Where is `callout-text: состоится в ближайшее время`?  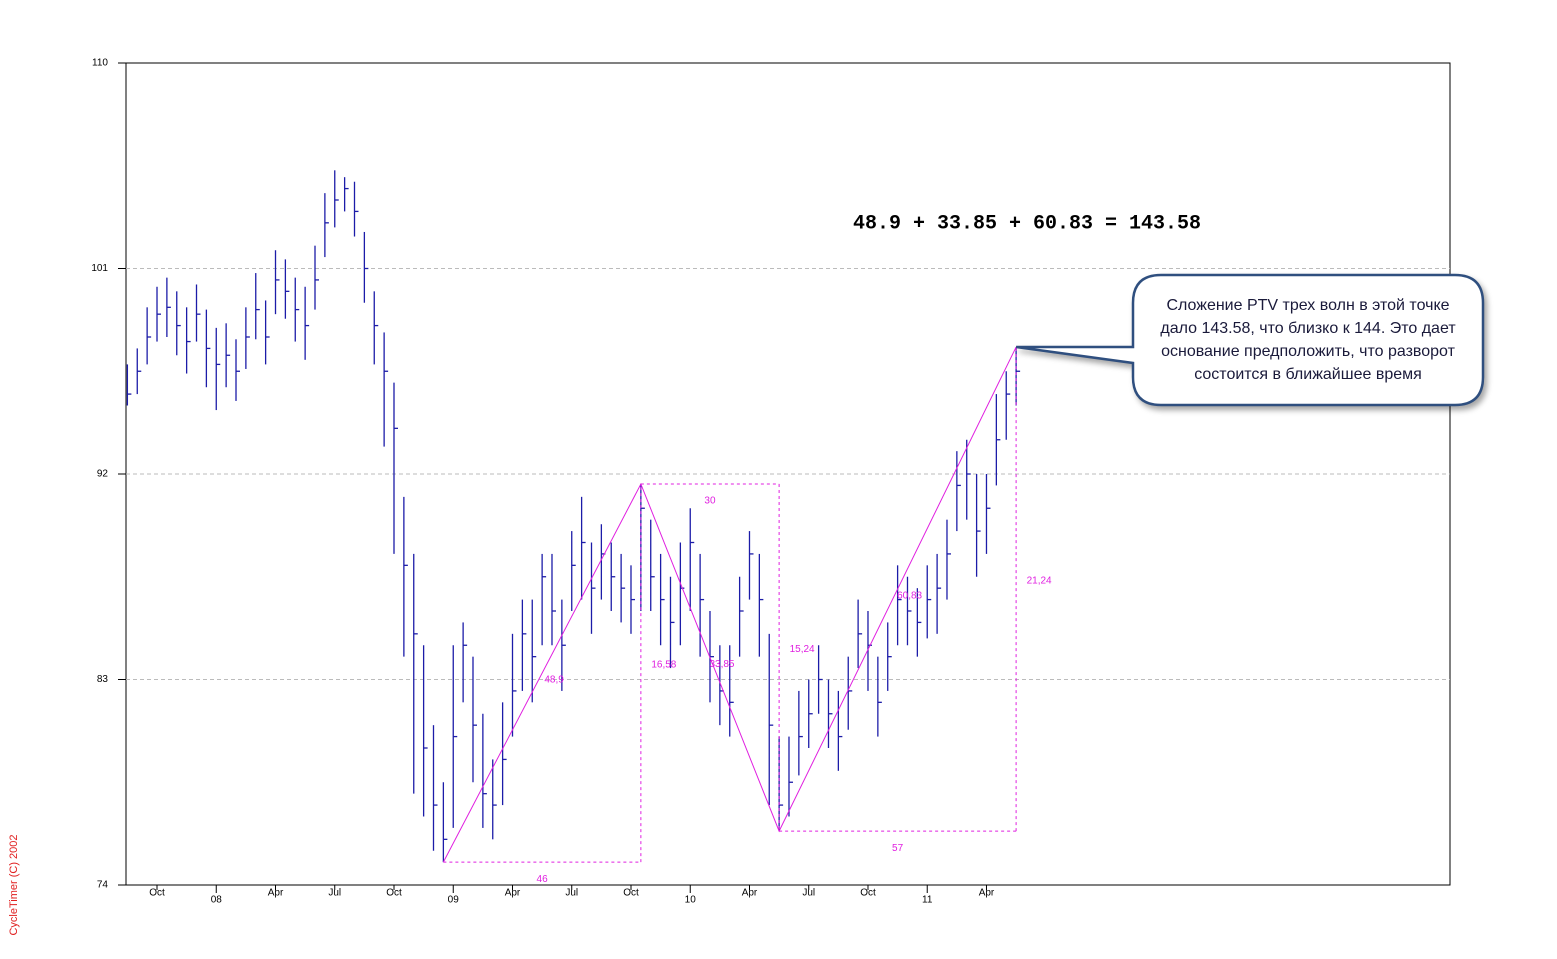
callout-text: состоится в ближайшее время is located at coordinates (1308, 374).